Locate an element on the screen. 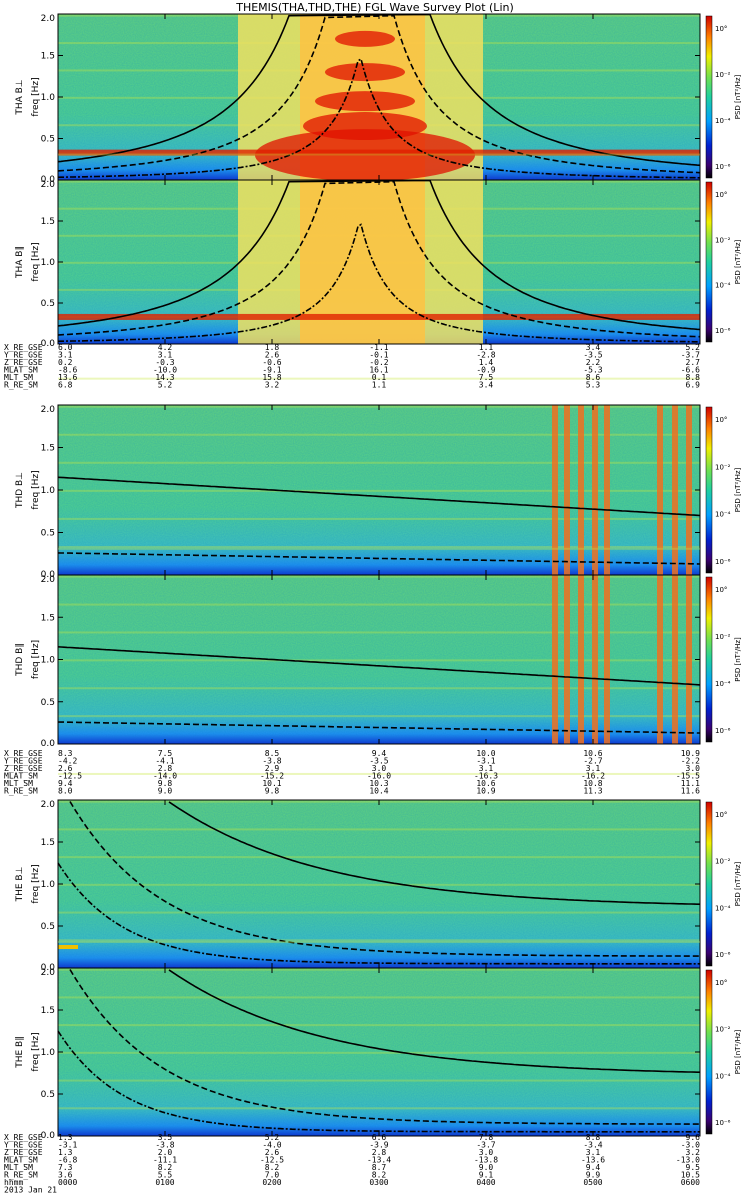  ephemeris-value: 8.7 is located at coordinates (379, 1167).